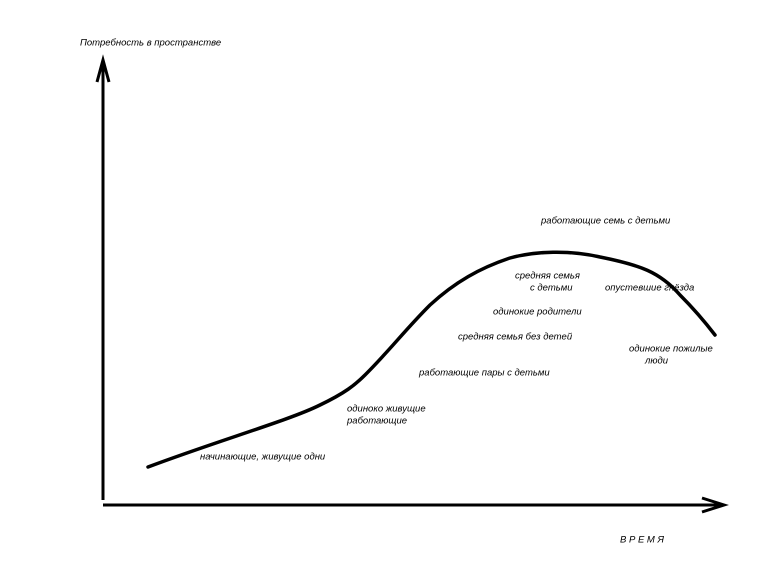 The width and height of the screenshot is (768, 576). I want to click on stage-label: одинокие родители, so click(537, 312).